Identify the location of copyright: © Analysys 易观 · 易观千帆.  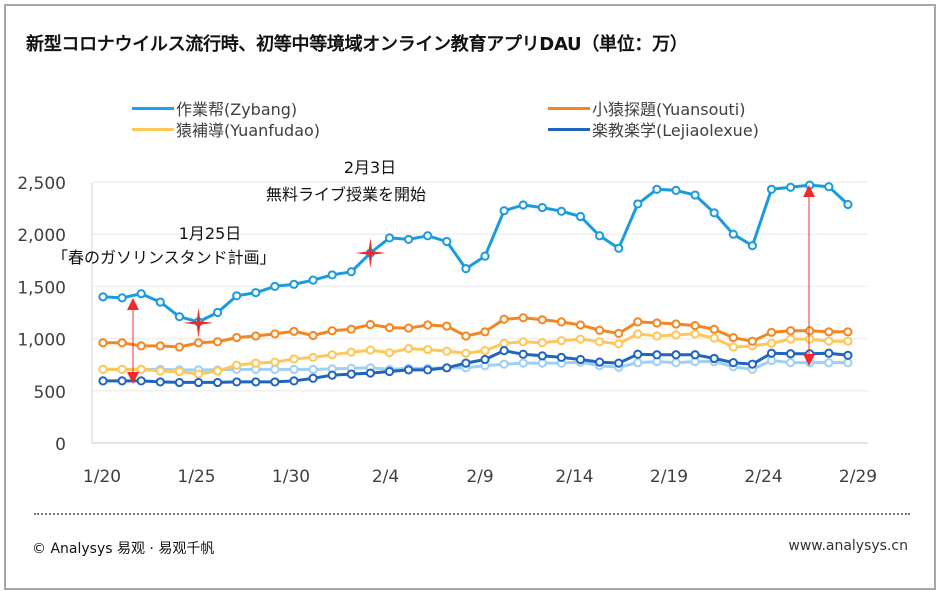
(123, 549).